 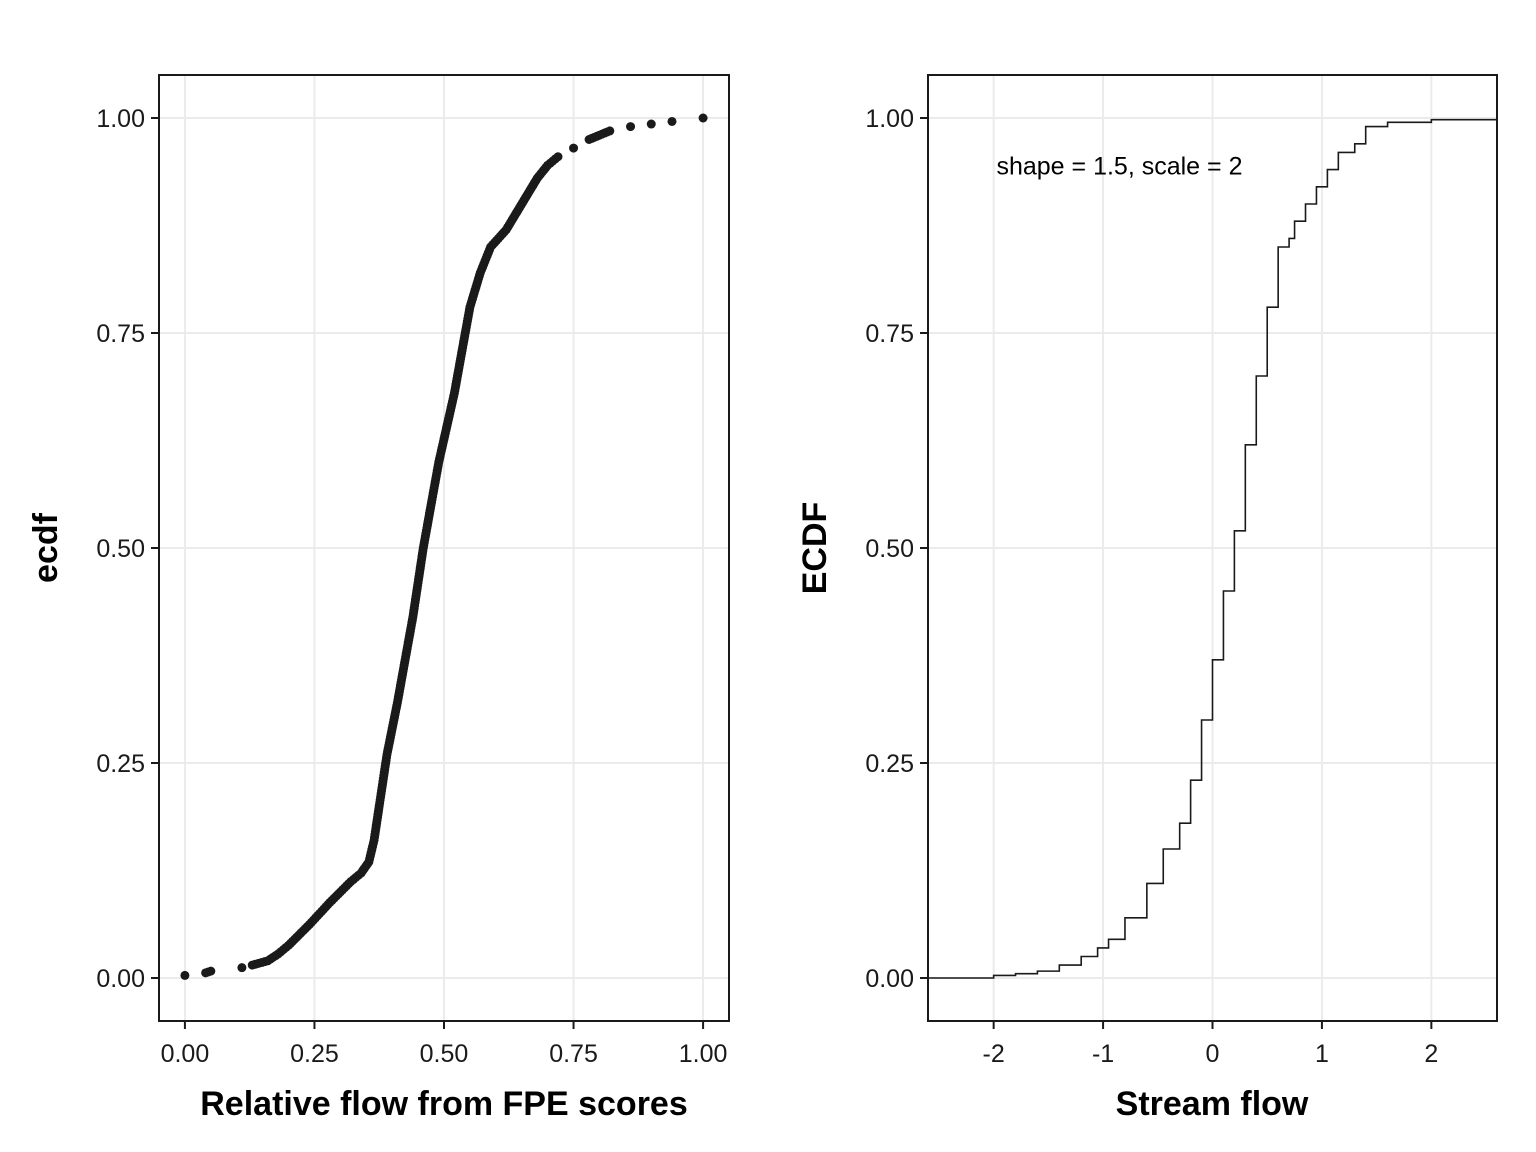 What do you see at coordinates (1119, 166) in the screenshot?
I see `right-annotation: shape = 1.5, scale = 2` at bounding box center [1119, 166].